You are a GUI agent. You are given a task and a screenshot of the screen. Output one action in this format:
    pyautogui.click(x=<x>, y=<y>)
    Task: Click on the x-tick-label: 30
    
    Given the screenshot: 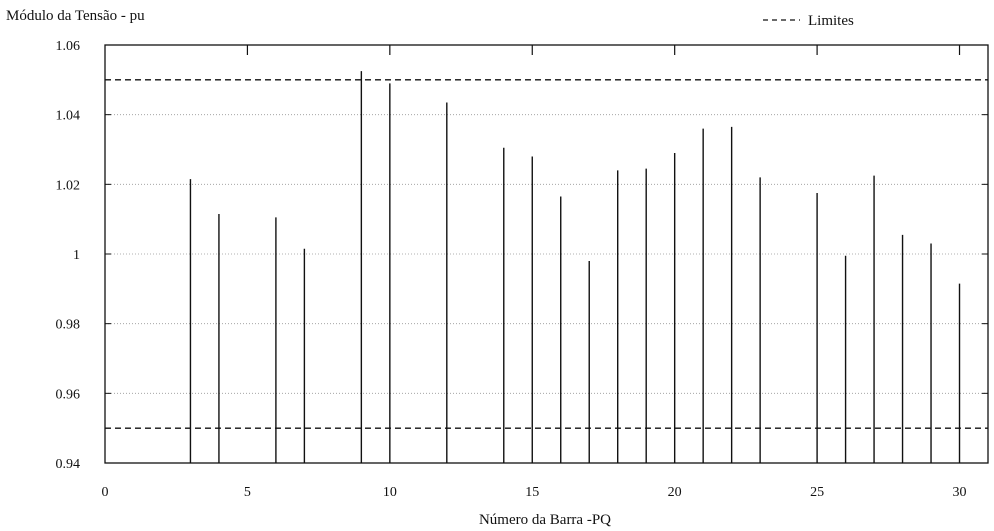 What is the action you would take?
    pyautogui.click(x=960, y=492)
    